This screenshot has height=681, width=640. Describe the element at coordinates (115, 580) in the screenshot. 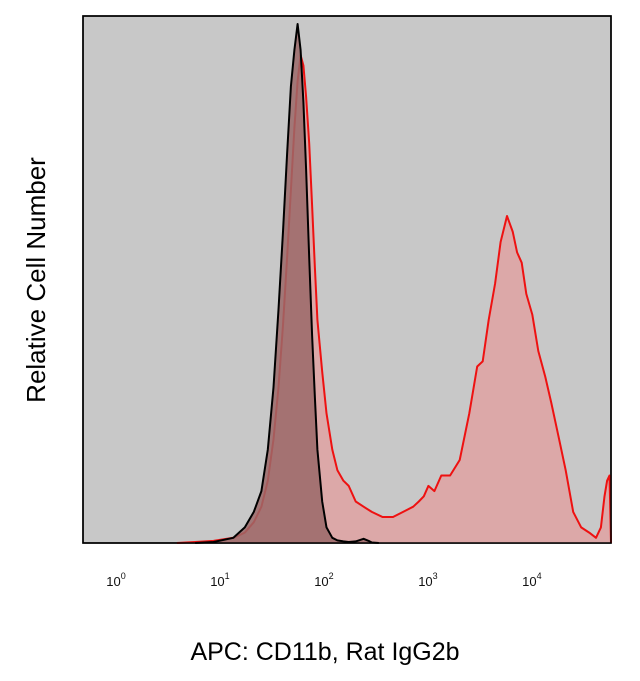

I see `x-tick-label: 10⁰` at that location.